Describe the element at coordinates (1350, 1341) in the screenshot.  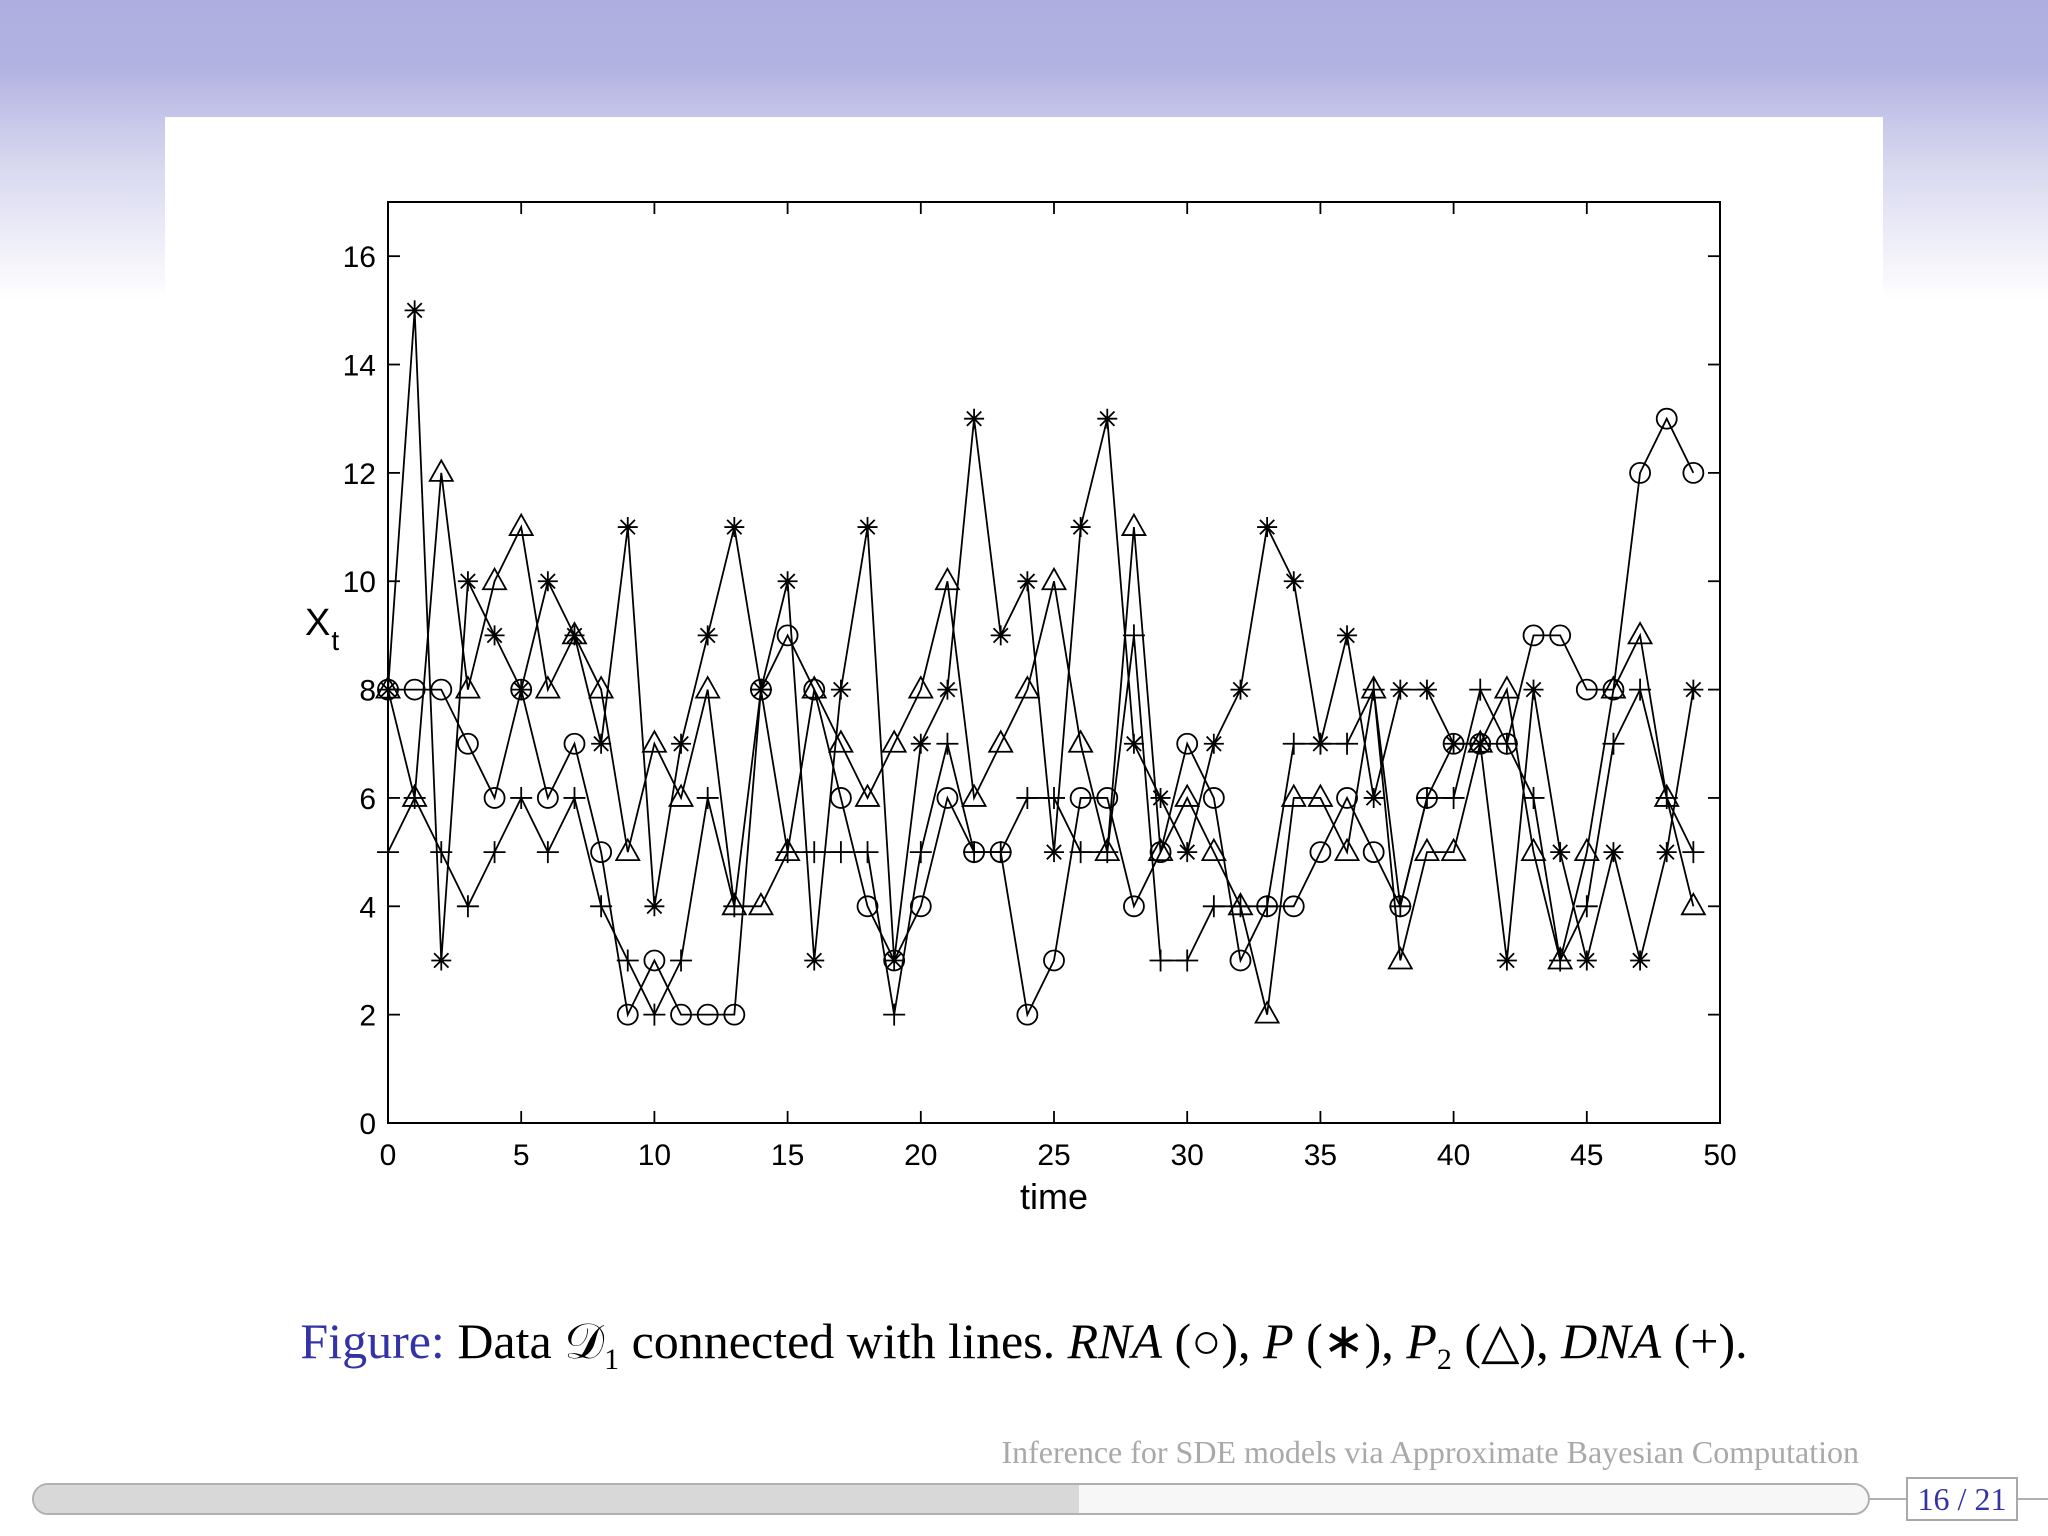
I see `caption-p-marker: (∗),` at that location.